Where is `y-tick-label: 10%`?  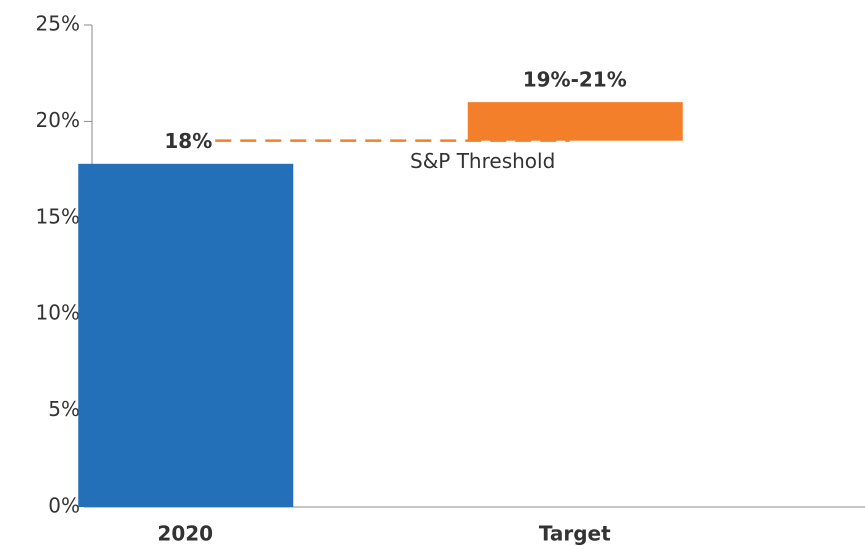
y-tick-label: 10% is located at coordinates (58, 313).